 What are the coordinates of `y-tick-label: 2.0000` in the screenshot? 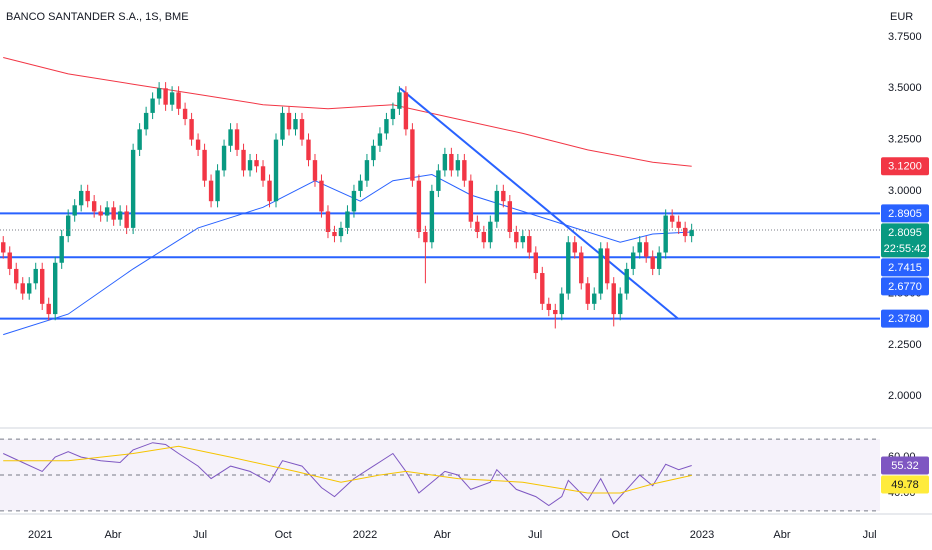 It's located at (905, 396).